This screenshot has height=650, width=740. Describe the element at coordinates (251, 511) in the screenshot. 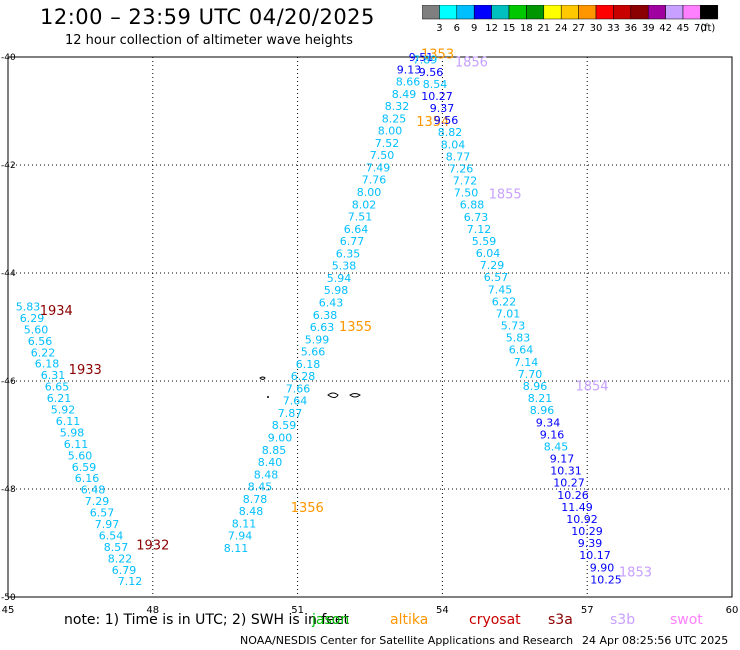

I see `wave-height-value: 8.48` at that location.